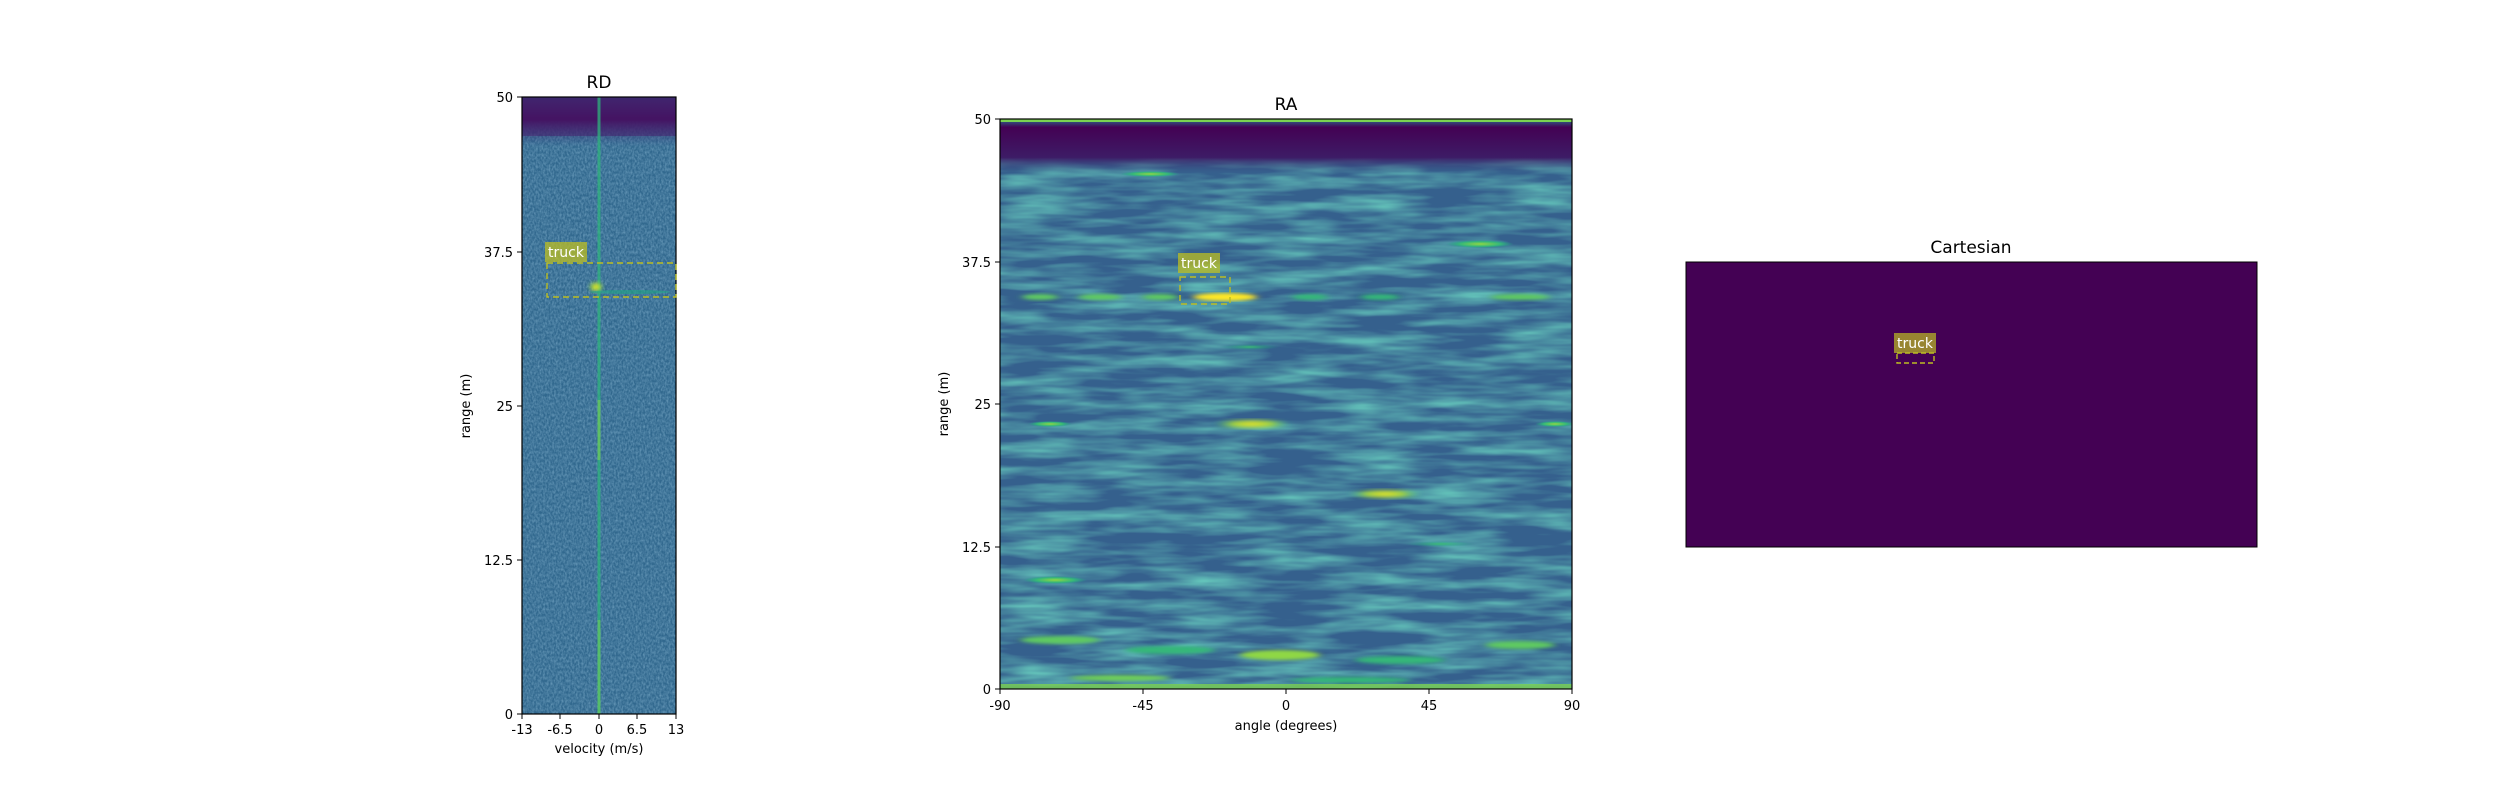 The image size is (2500, 800). Describe the element at coordinates (1572, 706) in the screenshot. I see `ra-xtick: 90` at that location.